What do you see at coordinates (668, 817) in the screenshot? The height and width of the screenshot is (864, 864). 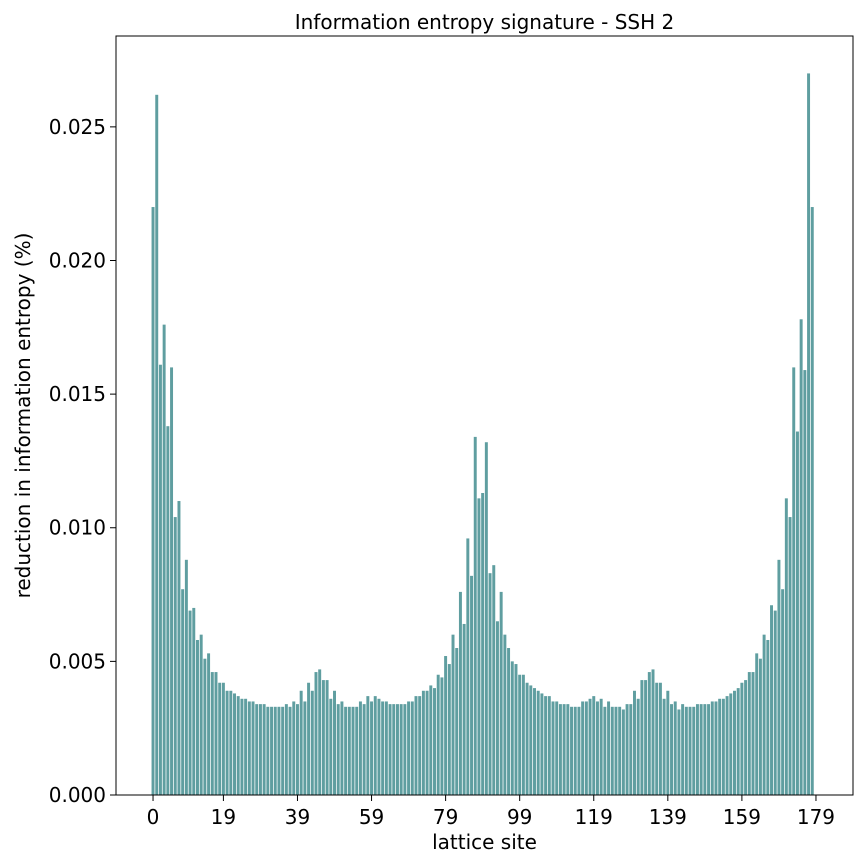 I see `x-tick-label: 139` at bounding box center [668, 817].